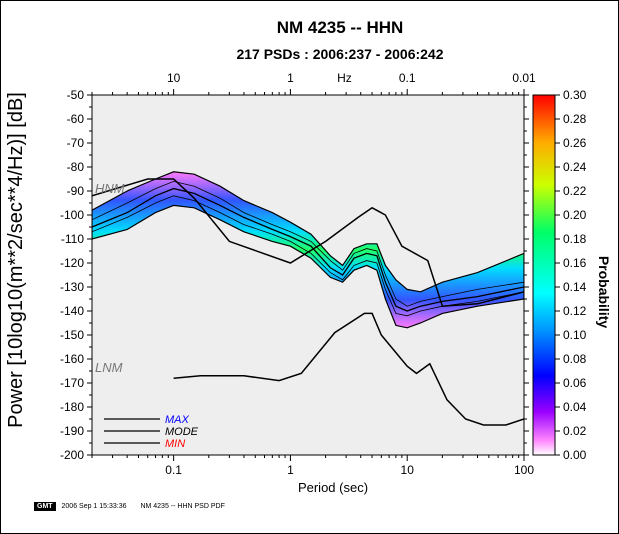  Describe the element at coordinates (72, 431) in the screenshot. I see `y-tick-label: -190` at that location.